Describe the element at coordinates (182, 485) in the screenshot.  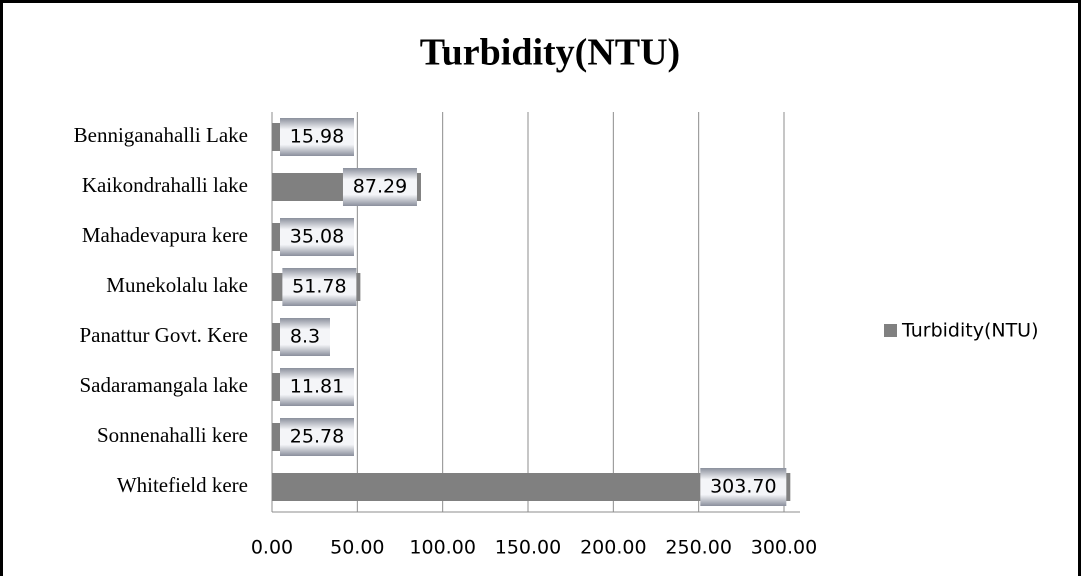
I see `y-tick-label: Whitefield kere` at that location.